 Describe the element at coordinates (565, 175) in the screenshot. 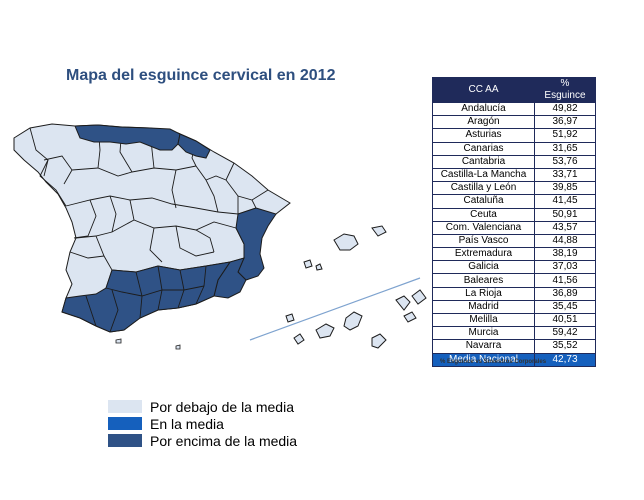

I see `region-value-cell: 33,71` at that location.